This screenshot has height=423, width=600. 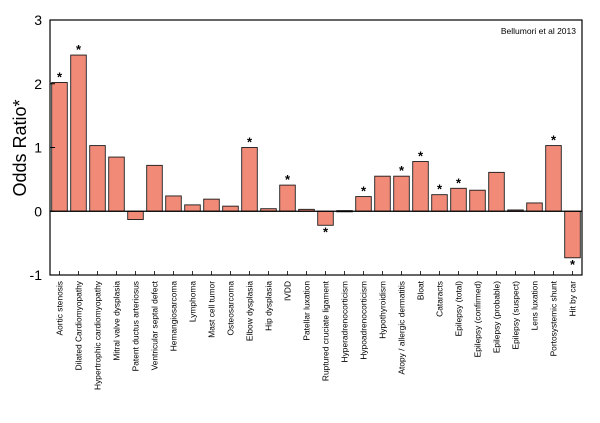 What do you see at coordinates (535, 306) in the screenshot?
I see `x-tick-label: Lens luxation` at bounding box center [535, 306].